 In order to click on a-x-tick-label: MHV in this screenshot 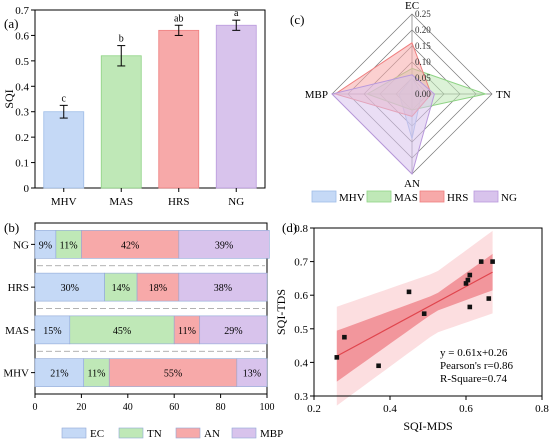, I will do `click(64, 202)`.